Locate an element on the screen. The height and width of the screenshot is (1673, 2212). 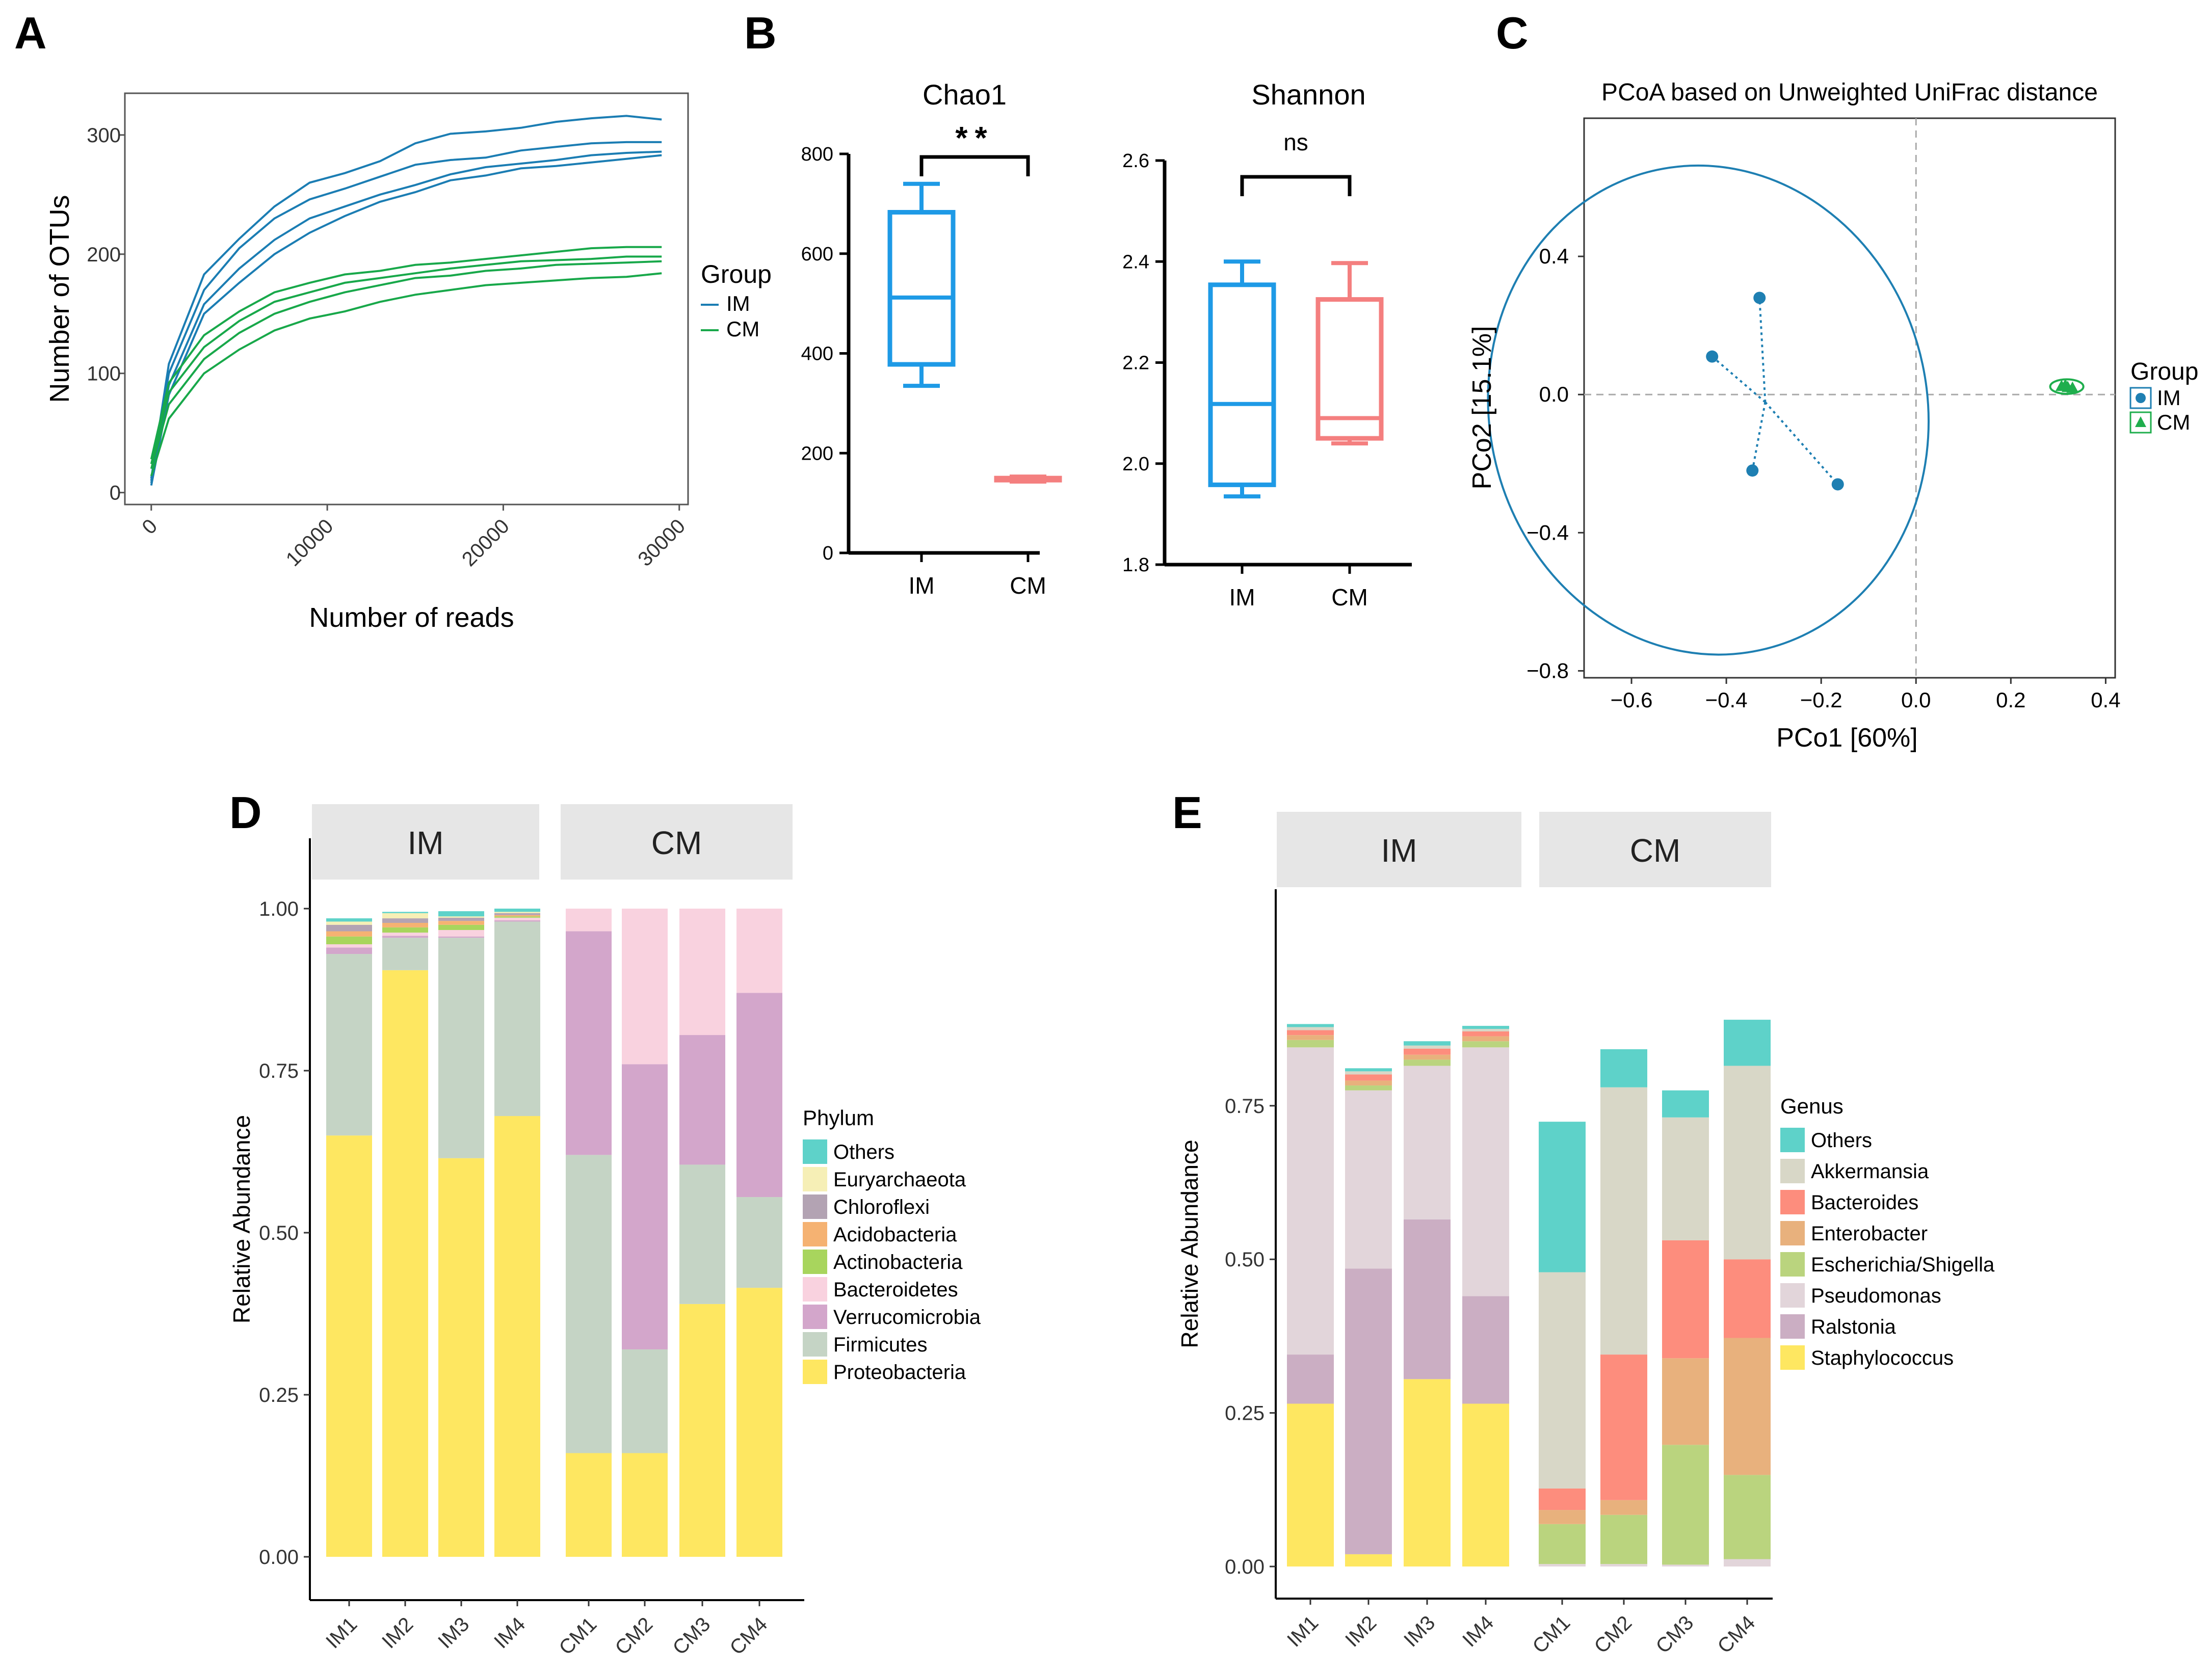
facet-strip-im is located at coordinates (1399, 849).